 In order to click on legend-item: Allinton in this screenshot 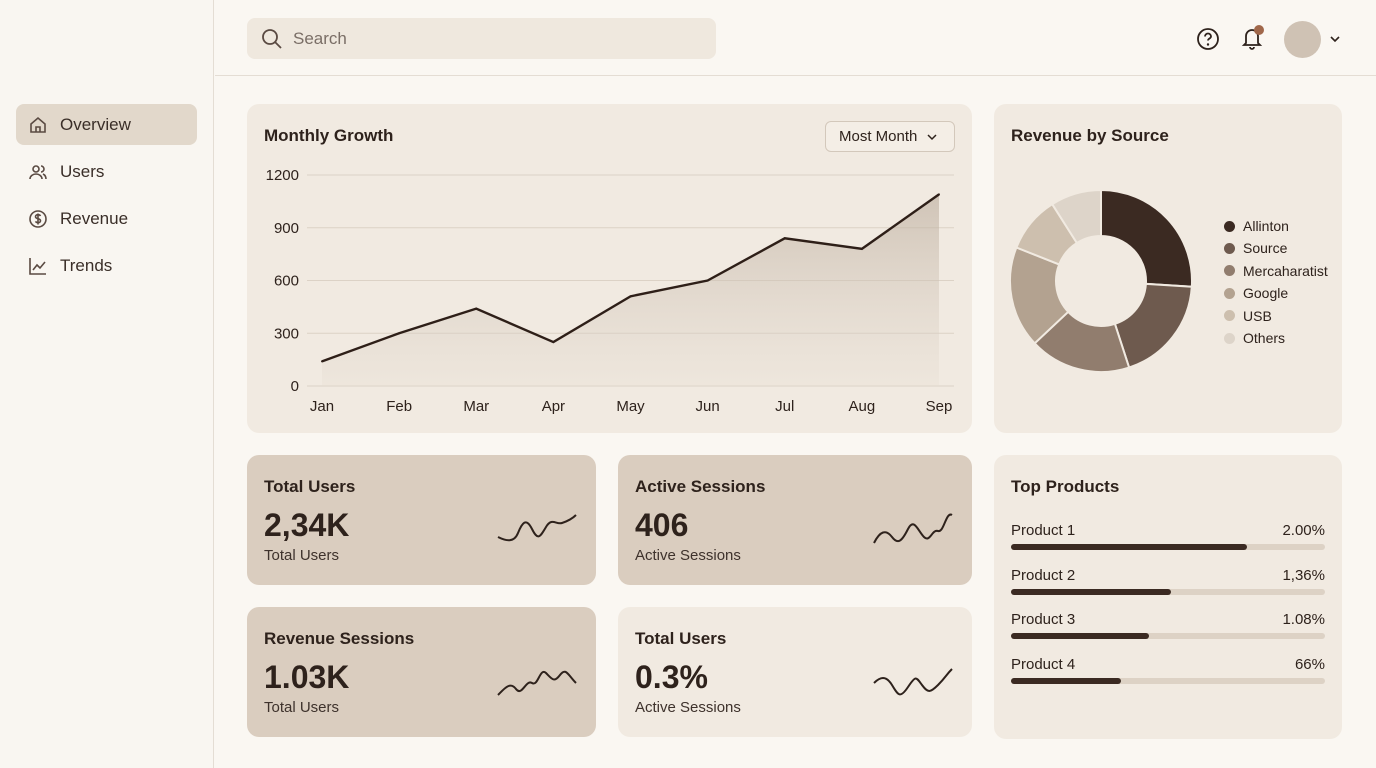, I will do `click(1256, 226)`.